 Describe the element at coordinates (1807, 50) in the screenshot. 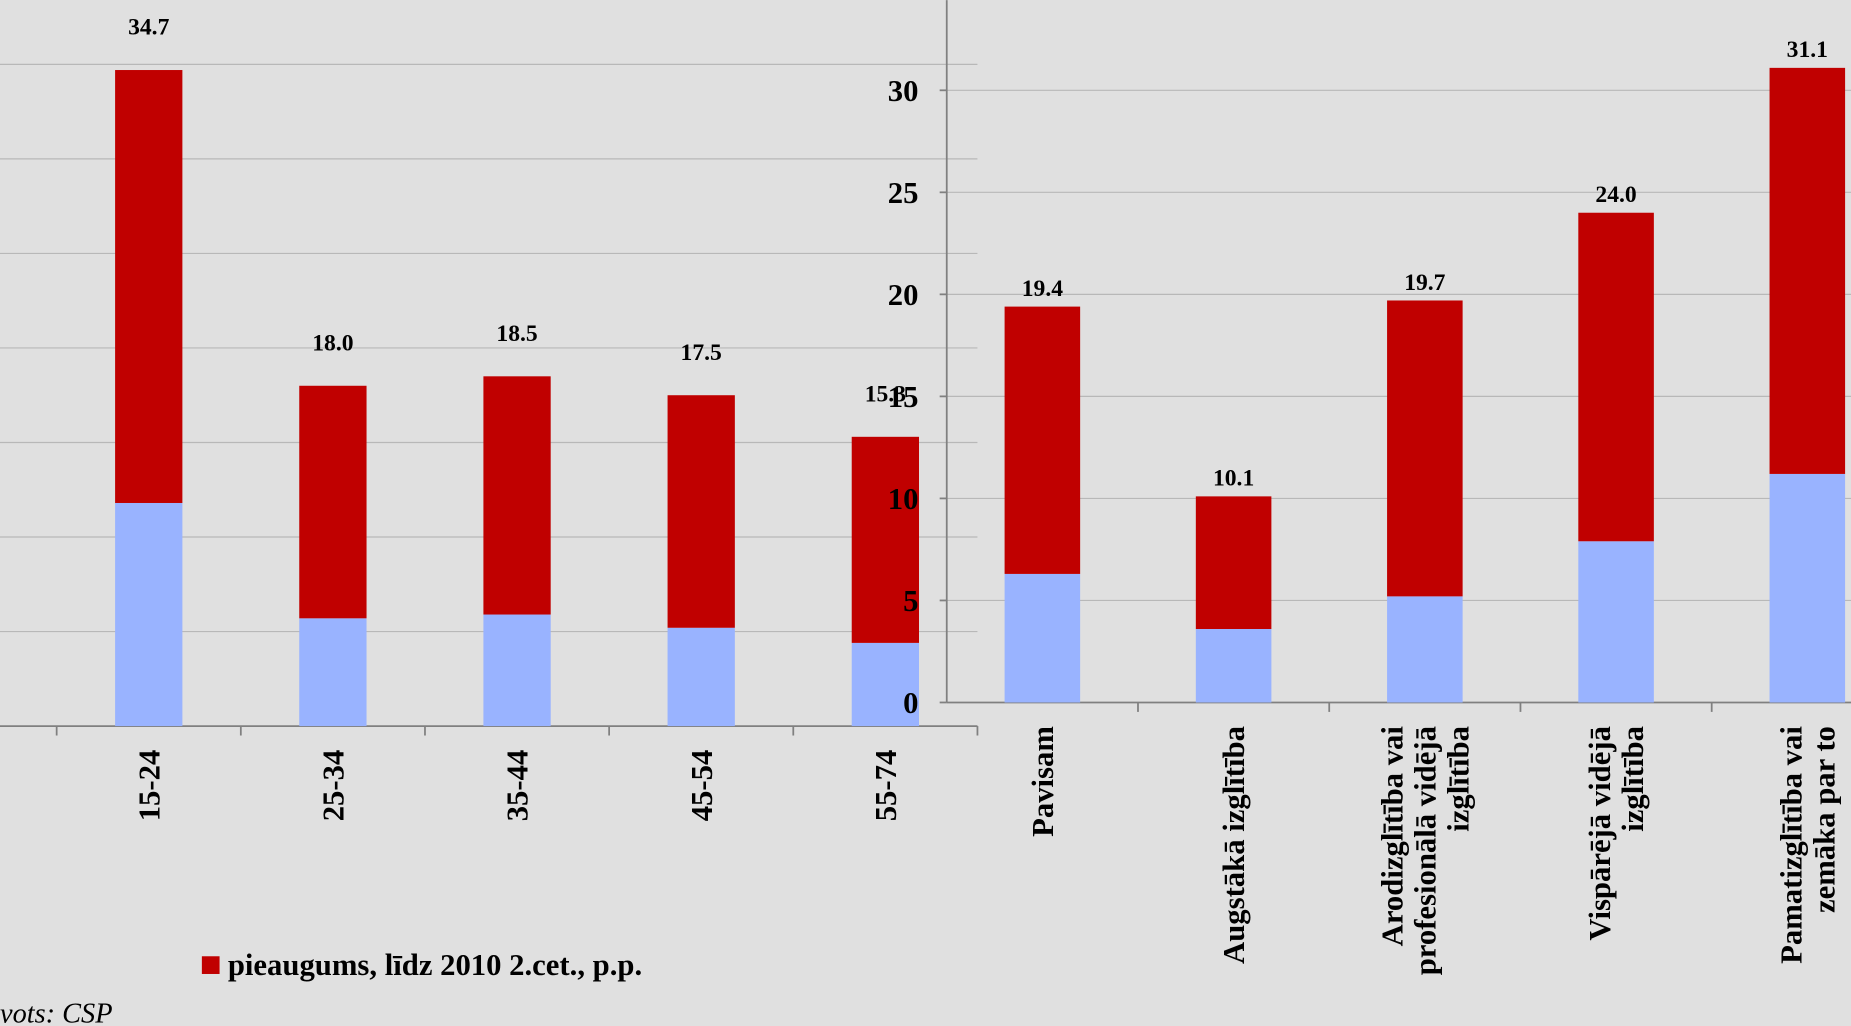

I see `total-label: 31.1` at that location.